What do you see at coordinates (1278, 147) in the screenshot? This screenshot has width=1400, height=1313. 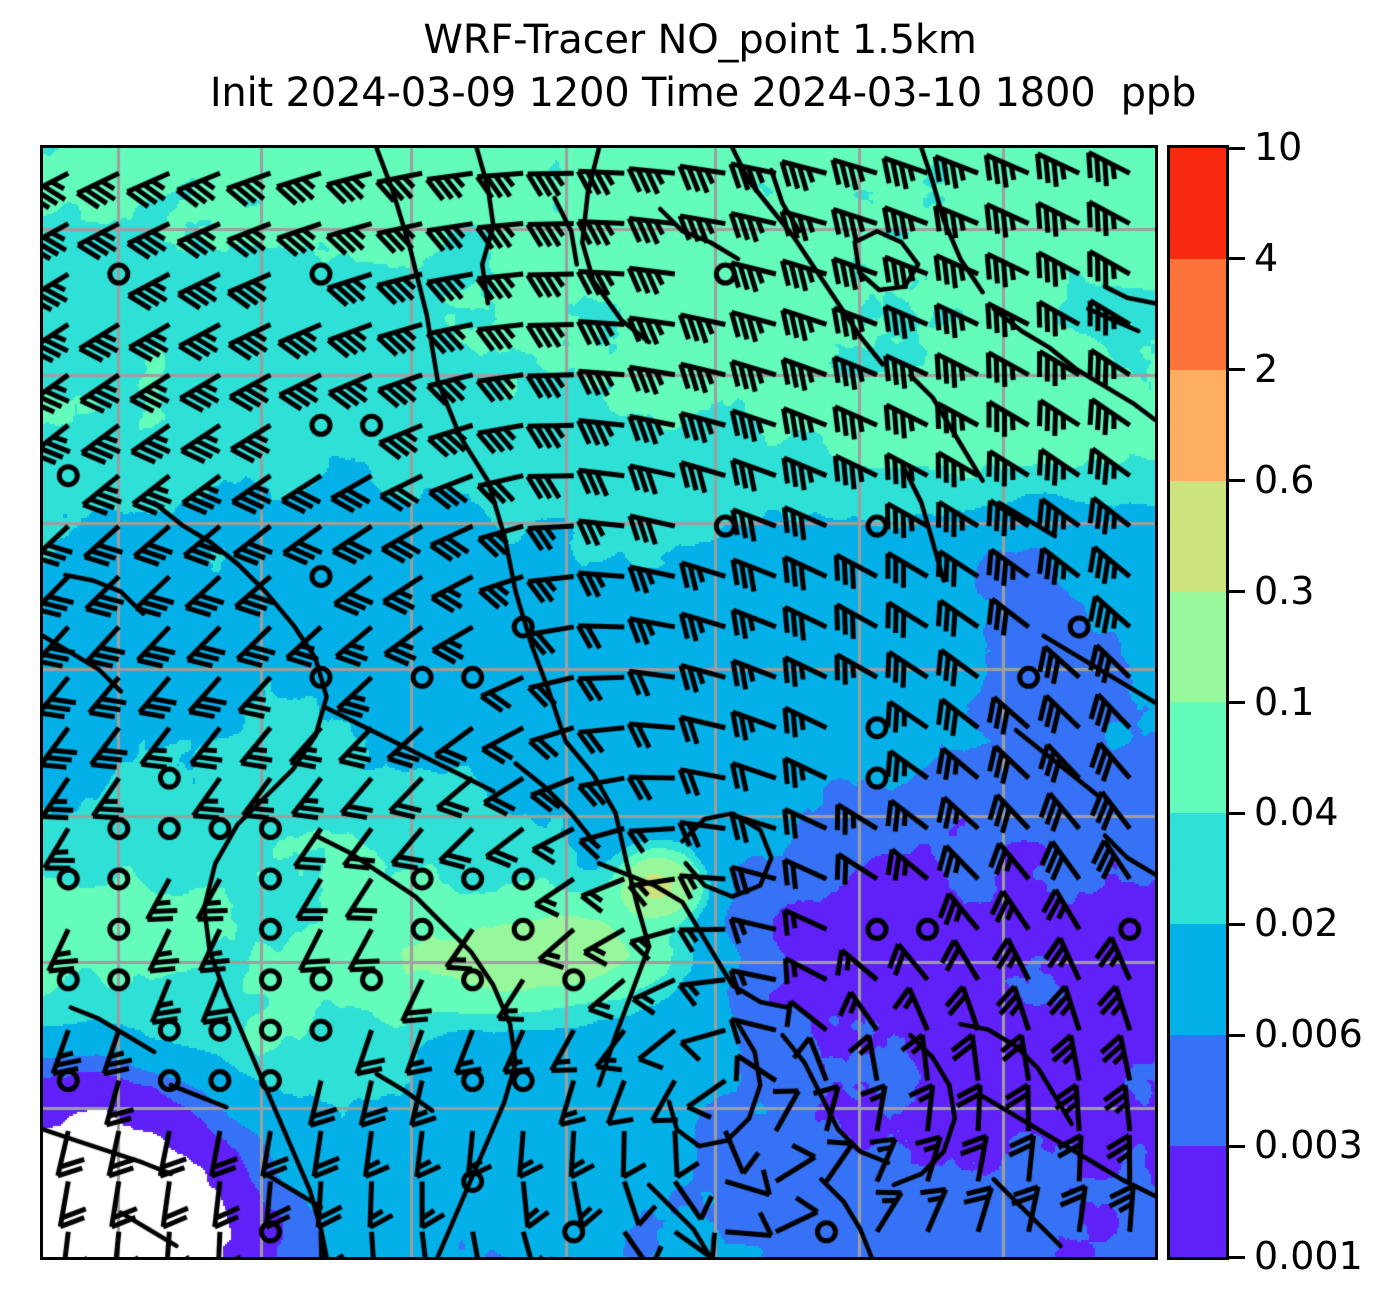 I see `colorbar-tick-label: 10` at bounding box center [1278, 147].